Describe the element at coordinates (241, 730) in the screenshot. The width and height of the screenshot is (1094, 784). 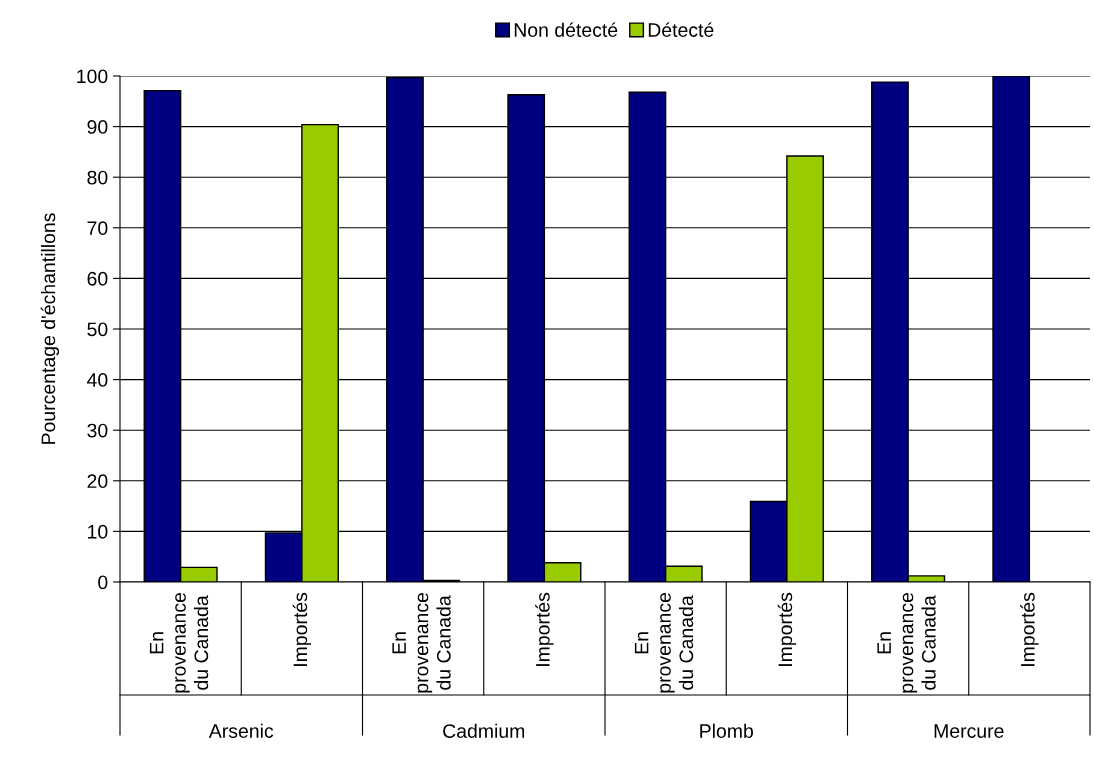
I see `text: Arsenic` at that location.